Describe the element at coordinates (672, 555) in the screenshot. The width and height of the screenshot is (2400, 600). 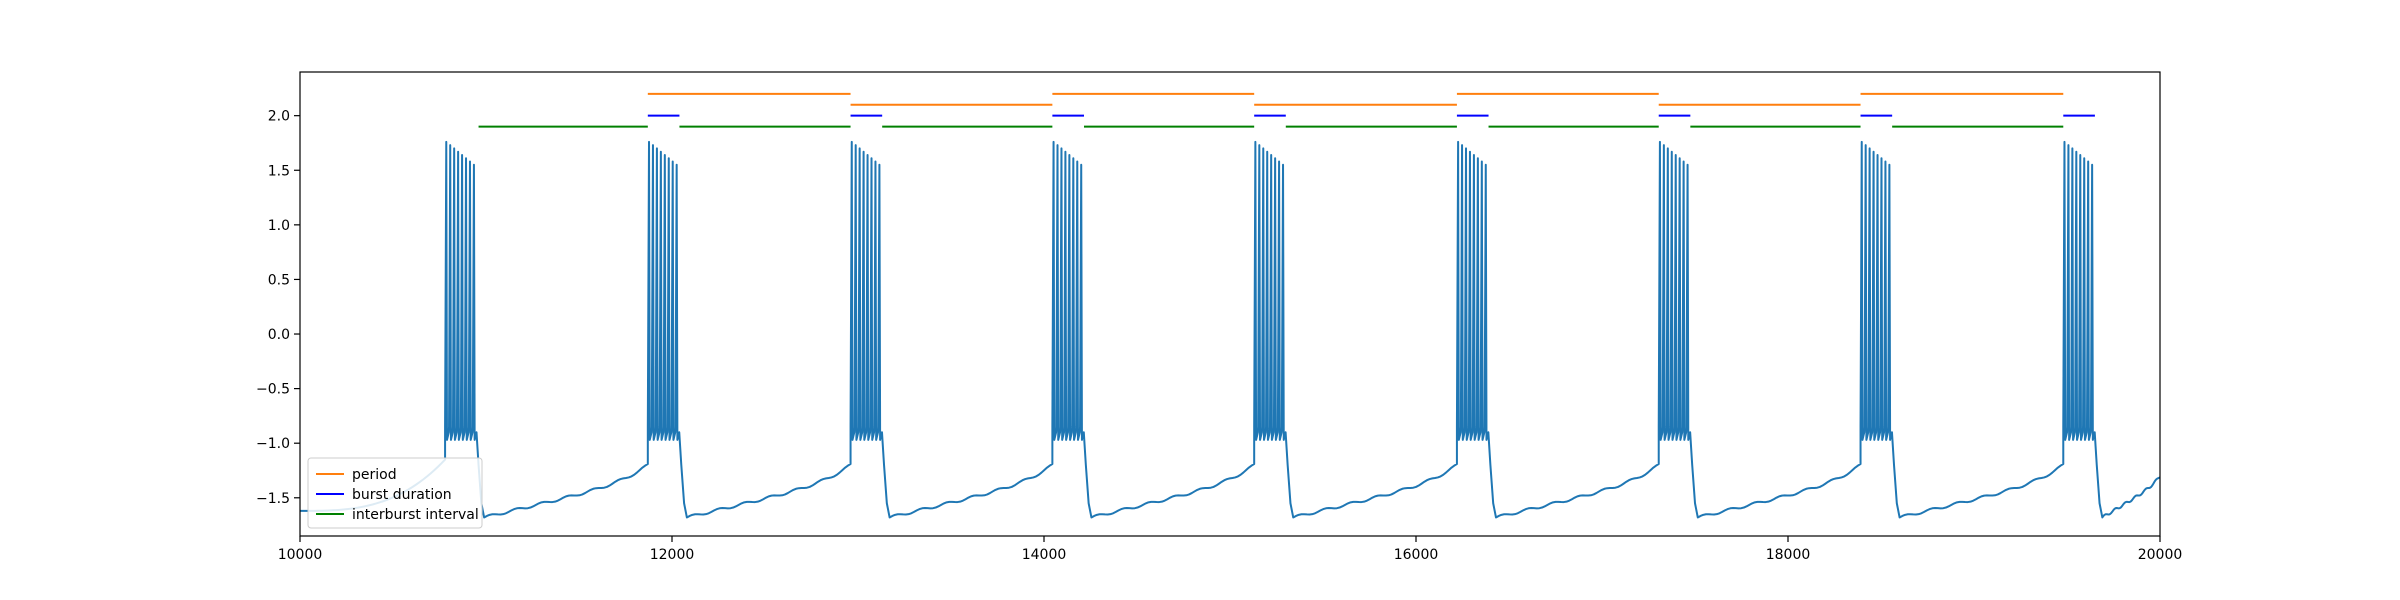
I see `x-tick-label: 12000` at that location.